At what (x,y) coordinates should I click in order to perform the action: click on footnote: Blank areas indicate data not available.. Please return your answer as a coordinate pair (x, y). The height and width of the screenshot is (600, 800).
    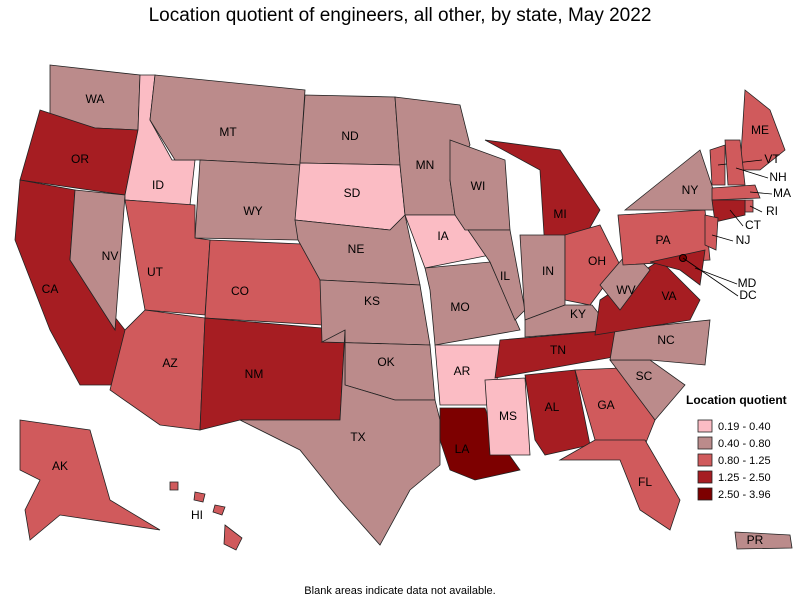
    Looking at the image, I should click on (399, 591).